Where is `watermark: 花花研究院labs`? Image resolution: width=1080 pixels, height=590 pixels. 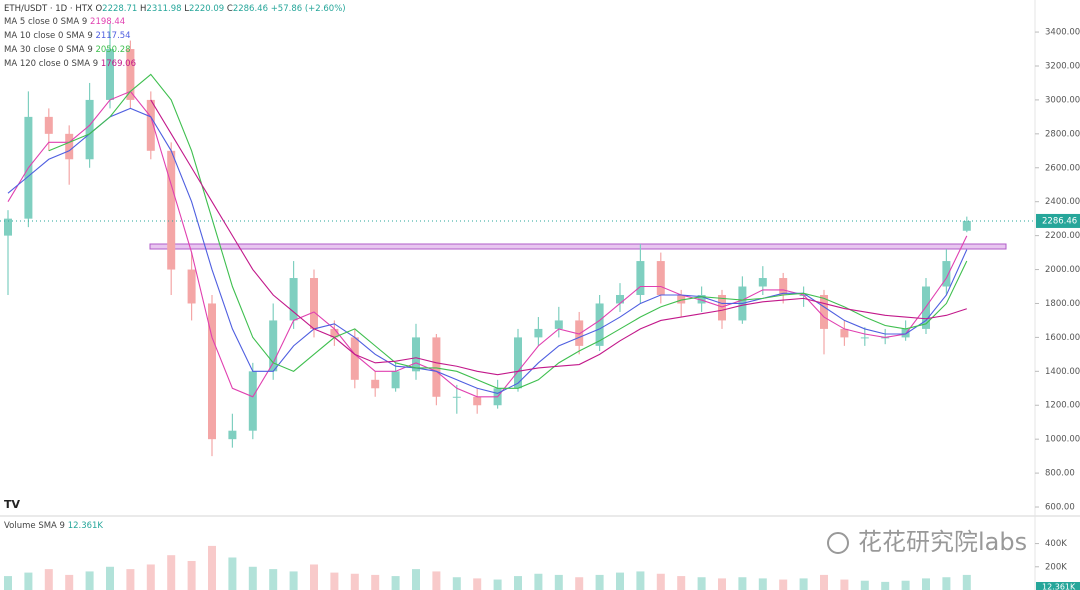 watermark: 花花研究院labs is located at coordinates (942, 542).